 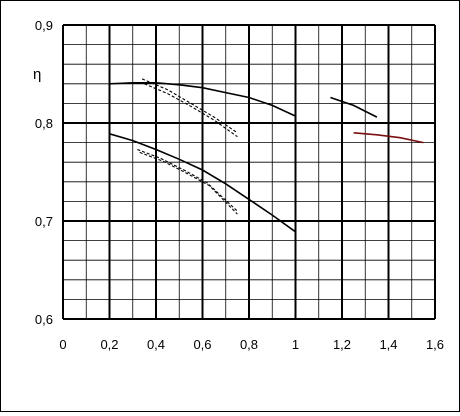 What do you see at coordinates (295, 344) in the screenshot?
I see `x-tick-label: 1` at bounding box center [295, 344].